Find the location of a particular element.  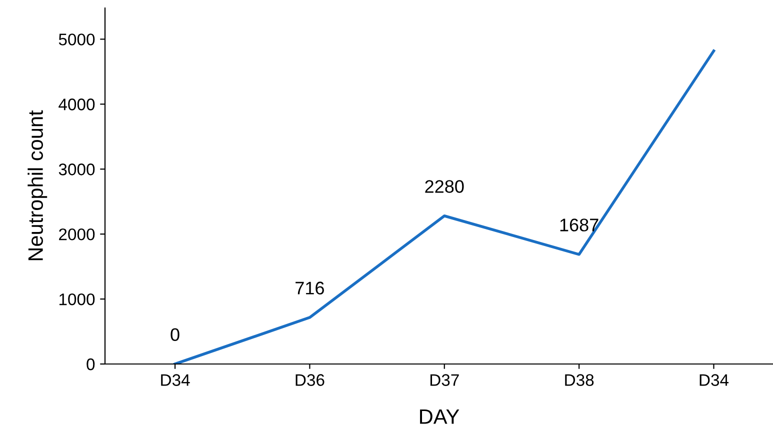

x-tick-label: D38 is located at coordinates (579, 380).